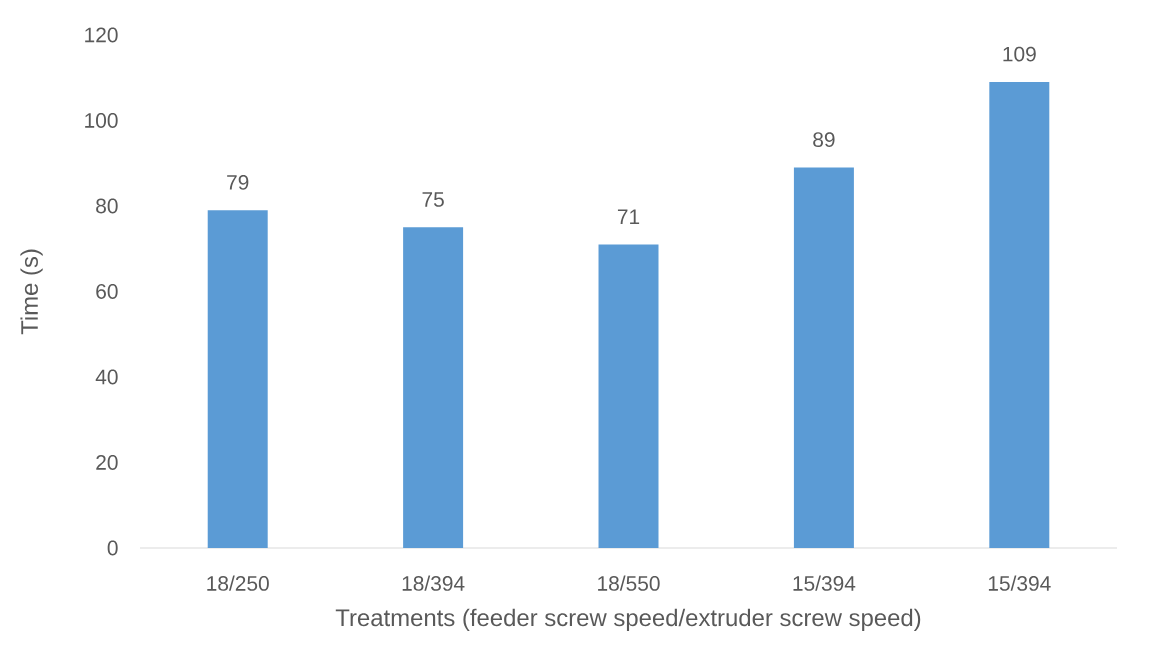 The height and width of the screenshot is (671, 1152). What do you see at coordinates (112, 548) in the screenshot?
I see `y-tick-label: 0` at bounding box center [112, 548].